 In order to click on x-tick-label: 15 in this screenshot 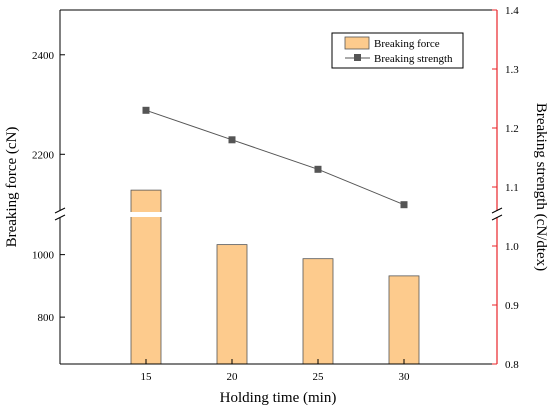, I will do `click(147, 377)`.